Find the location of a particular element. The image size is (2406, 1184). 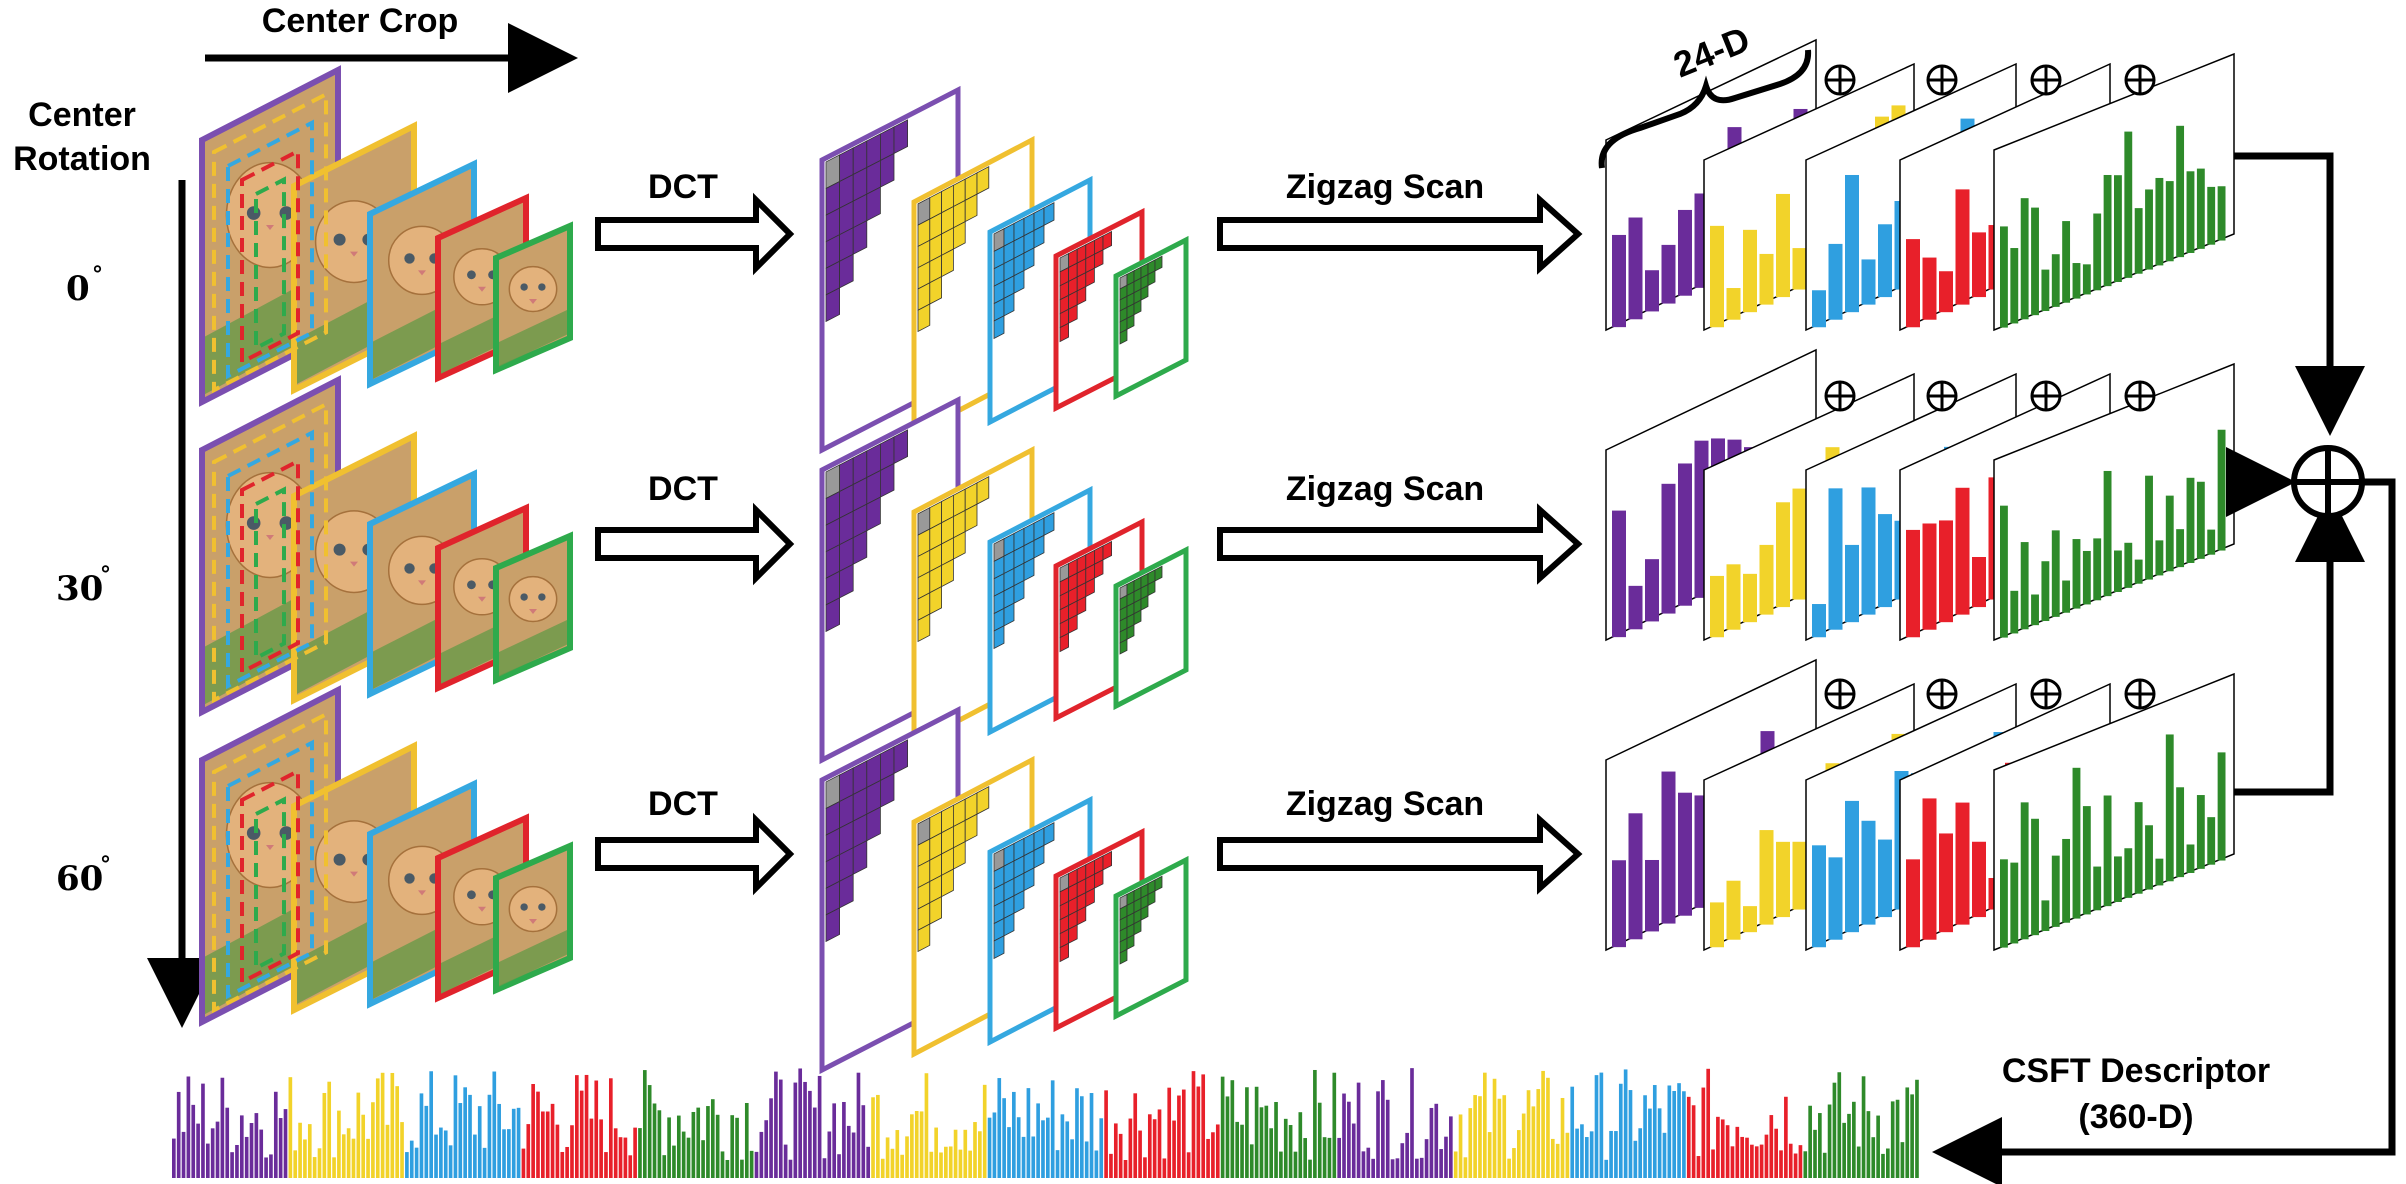

histogram-panel-green is located at coordinates (2114, 812).